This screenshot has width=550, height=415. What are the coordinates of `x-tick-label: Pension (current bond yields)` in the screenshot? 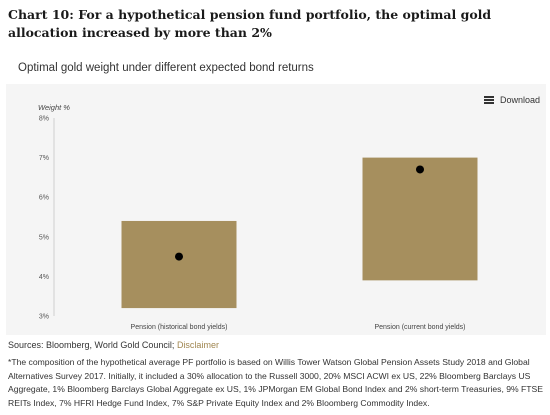 It's located at (419, 327).